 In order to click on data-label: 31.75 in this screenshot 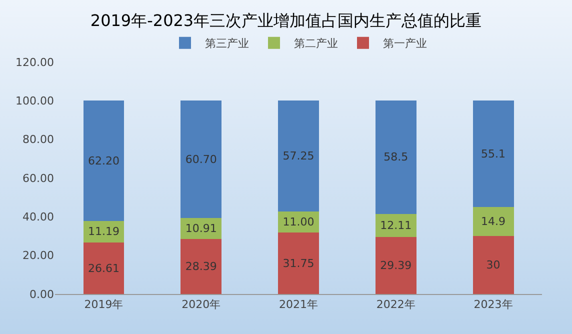, I will do `click(298, 263)`.